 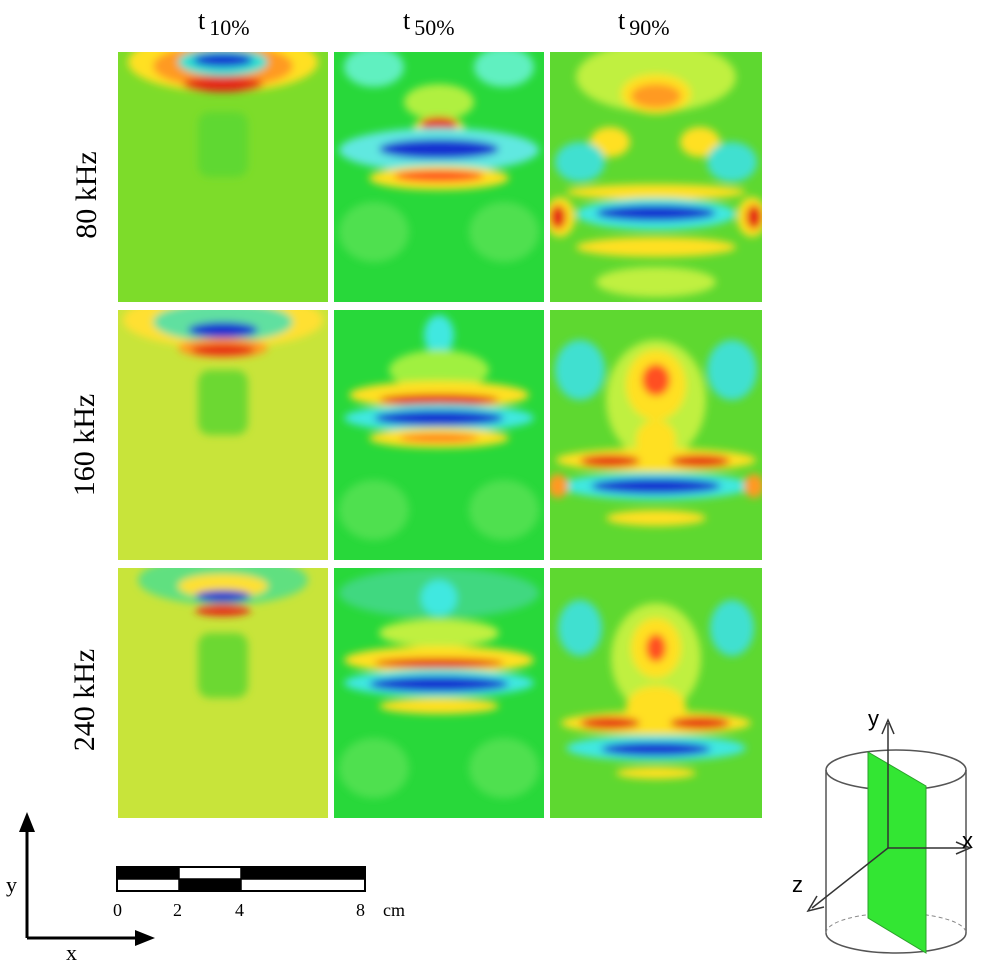 What do you see at coordinates (656, 177) in the screenshot?
I see `panel-80khz-t90` at bounding box center [656, 177].